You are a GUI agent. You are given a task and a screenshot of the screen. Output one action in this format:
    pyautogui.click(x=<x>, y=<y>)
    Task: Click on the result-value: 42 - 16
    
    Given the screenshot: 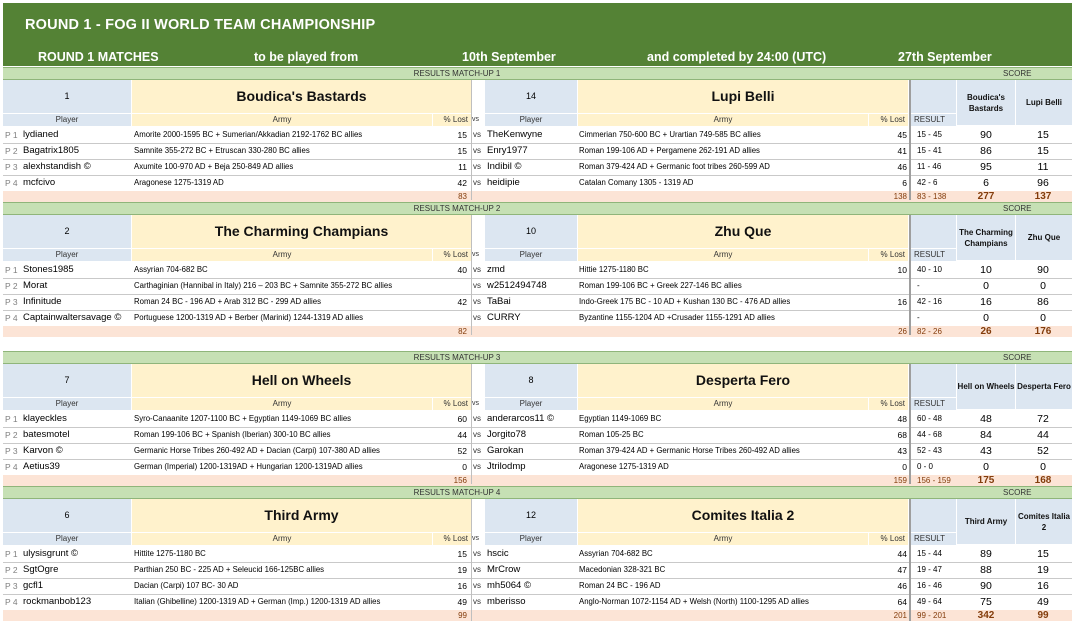 What is the action you would take?
    pyautogui.click(x=929, y=301)
    